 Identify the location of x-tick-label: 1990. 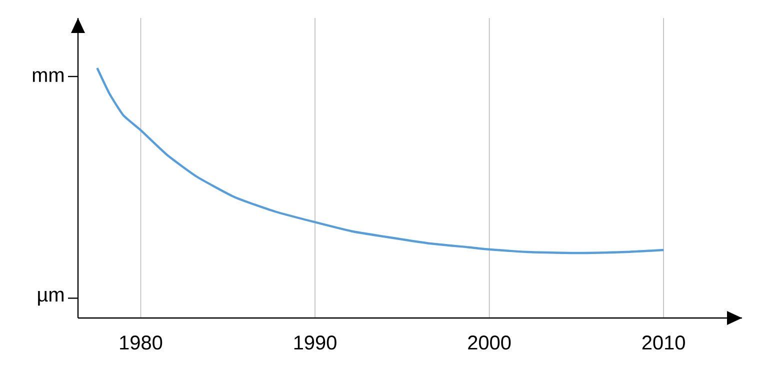
(315, 343).